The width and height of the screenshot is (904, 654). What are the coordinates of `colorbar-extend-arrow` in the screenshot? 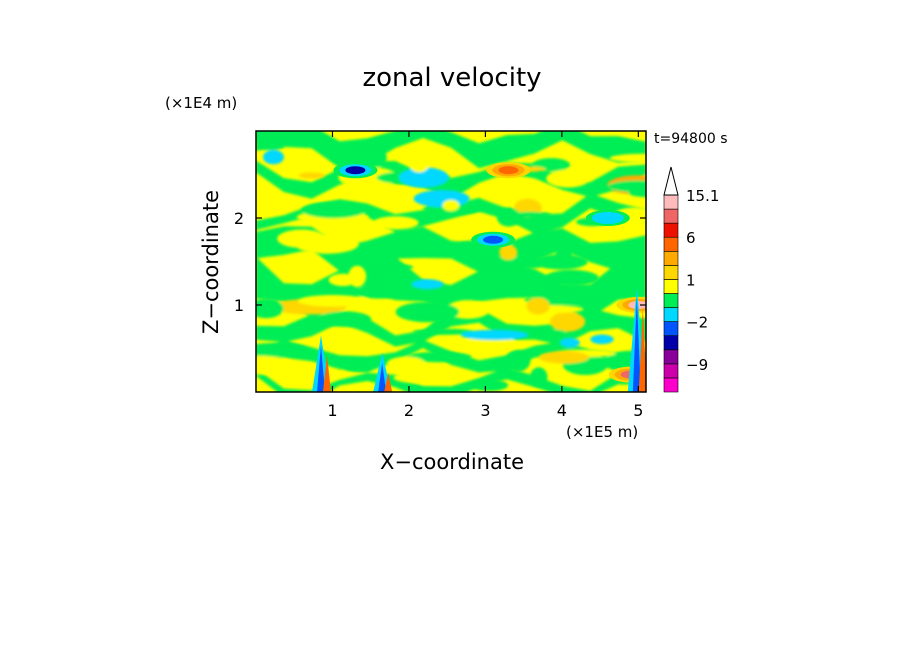 It's located at (671, 181).